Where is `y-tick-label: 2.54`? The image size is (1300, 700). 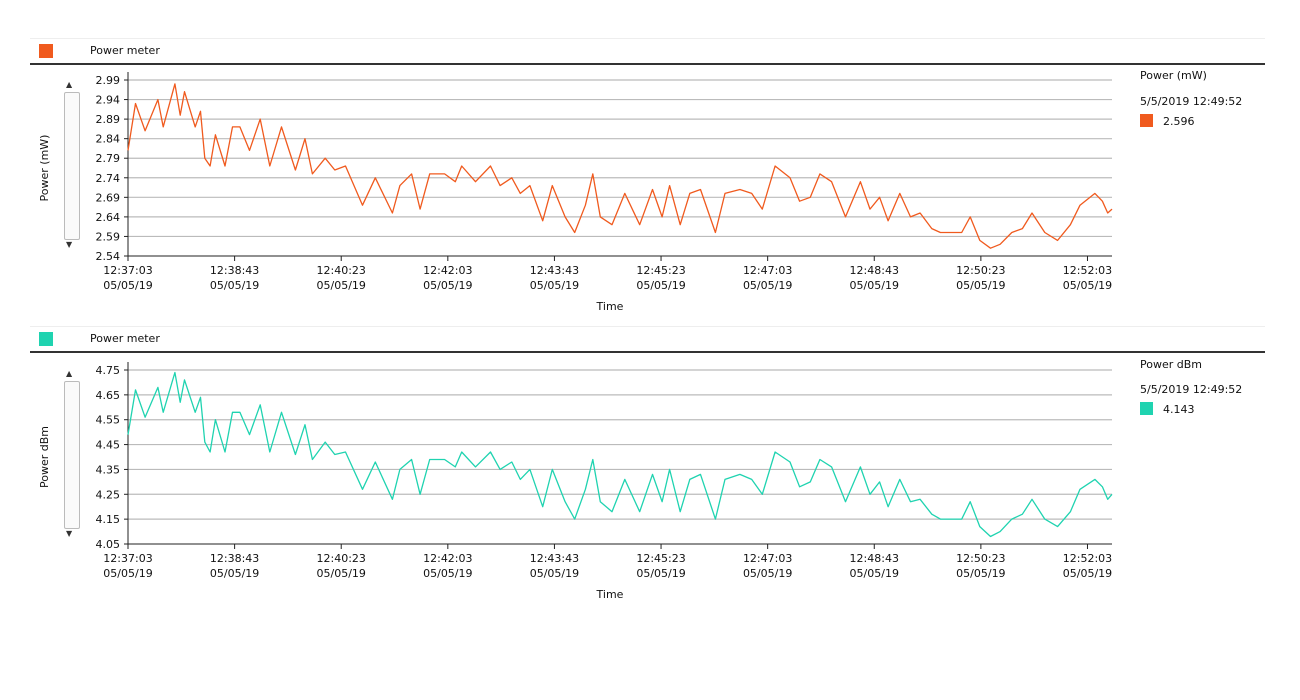 y-tick-label: 2.54 is located at coordinates (108, 256).